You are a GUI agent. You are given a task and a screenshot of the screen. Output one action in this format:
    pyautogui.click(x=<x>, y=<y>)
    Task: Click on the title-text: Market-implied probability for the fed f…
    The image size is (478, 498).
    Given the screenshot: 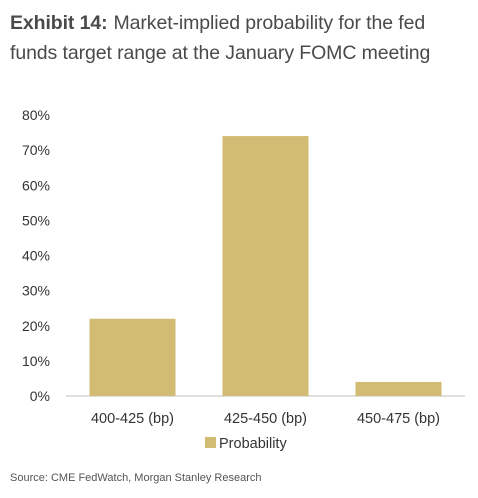 What is the action you would take?
    pyautogui.click(x=220, y=38)
    